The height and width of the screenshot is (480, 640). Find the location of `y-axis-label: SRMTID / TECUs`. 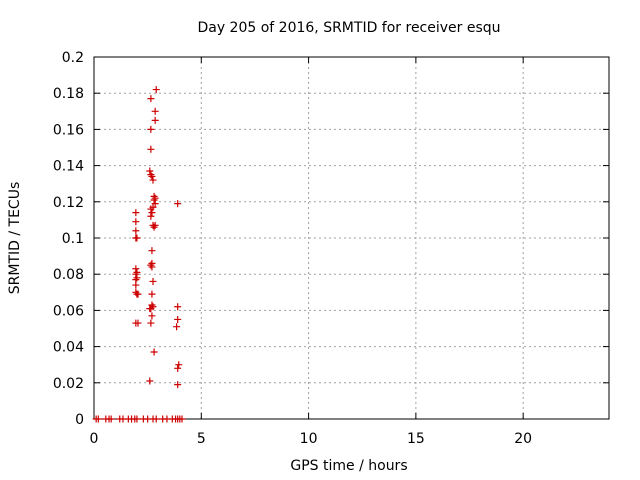

y-axis-label: SRMTID / TECUs is located at coordinates (15, 238).